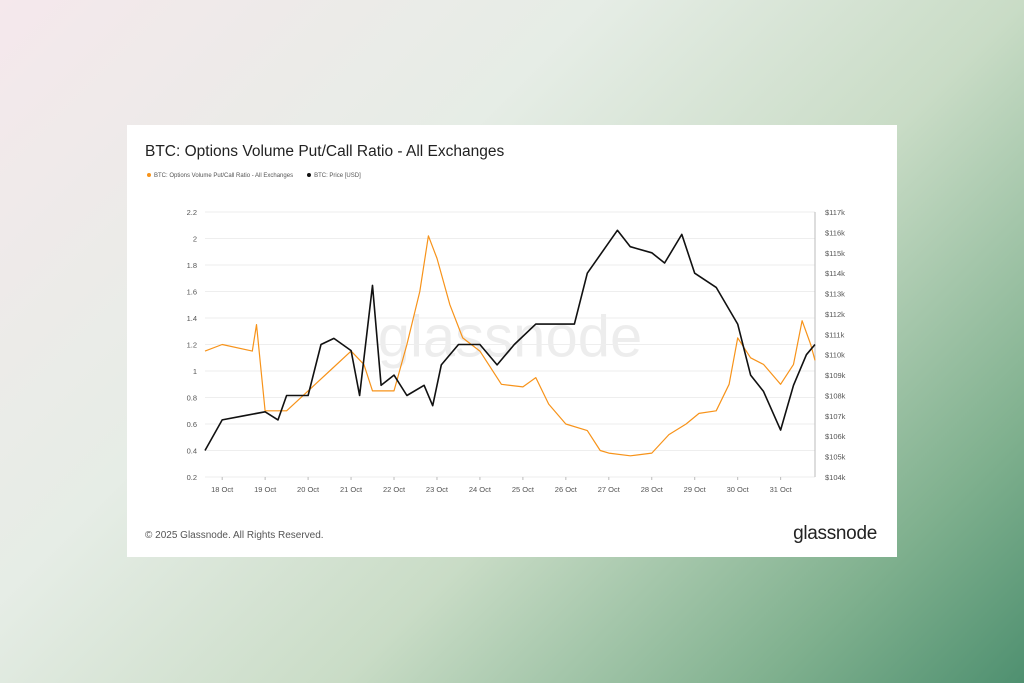  Describe the element at coordinates (192, 451) in the screenshot. I see `y-left-tick-label: 0.4` at that location.